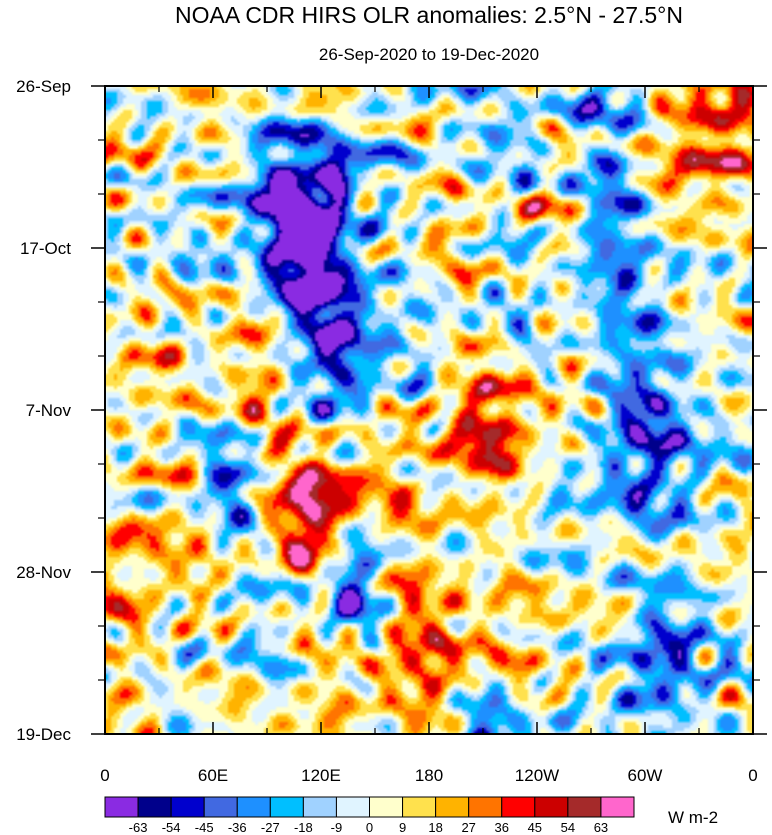 This screenshot has width=772, height=835. Describe the element at coordinates (49, 410) in the screenshot. I see `y-tick-label: 7-Nov` at that location.